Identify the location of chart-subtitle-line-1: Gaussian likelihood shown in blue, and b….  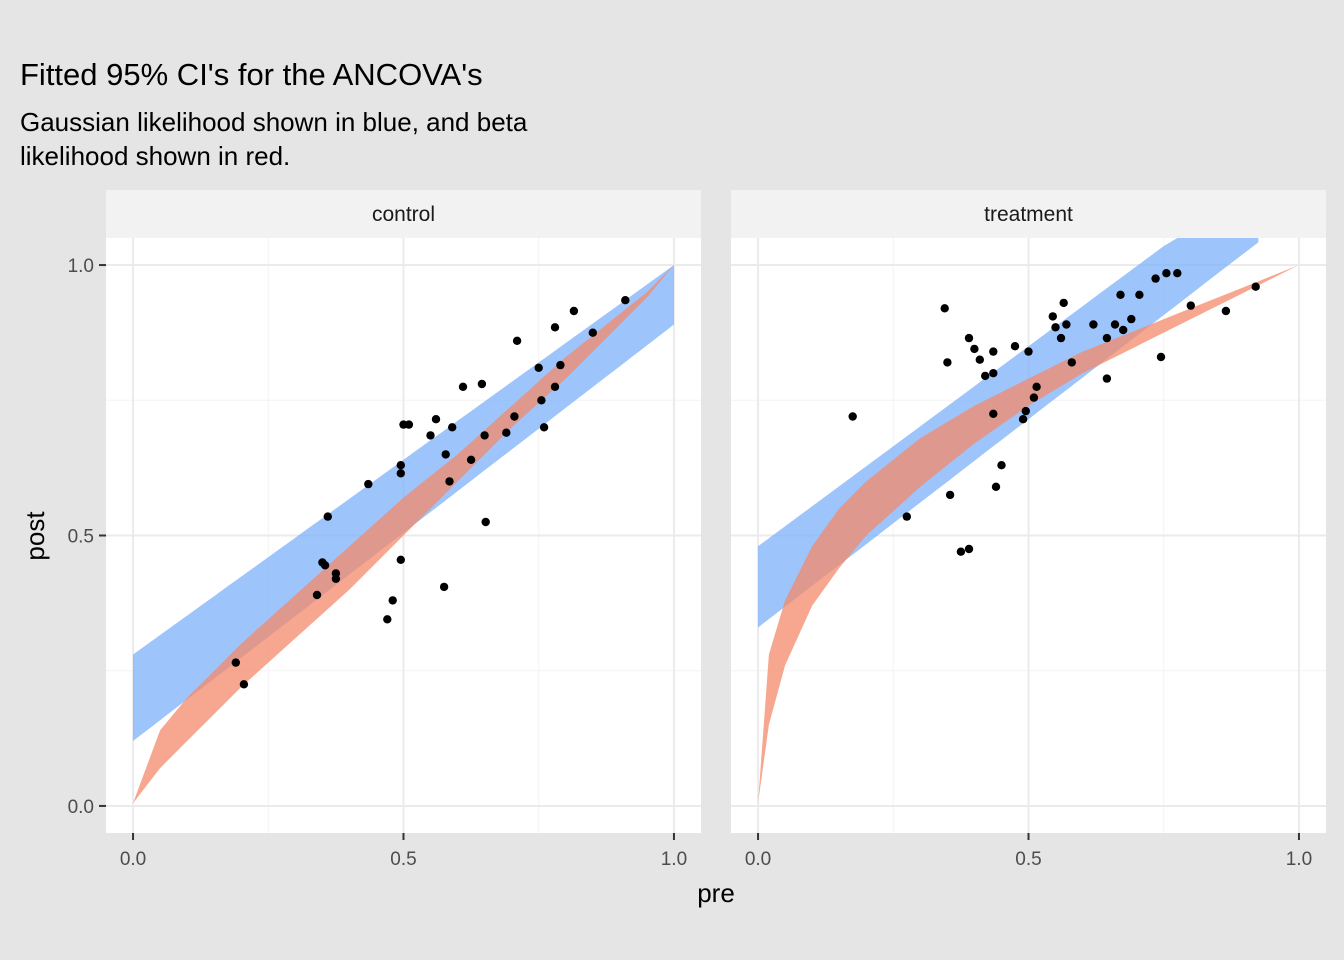
(274, 122).